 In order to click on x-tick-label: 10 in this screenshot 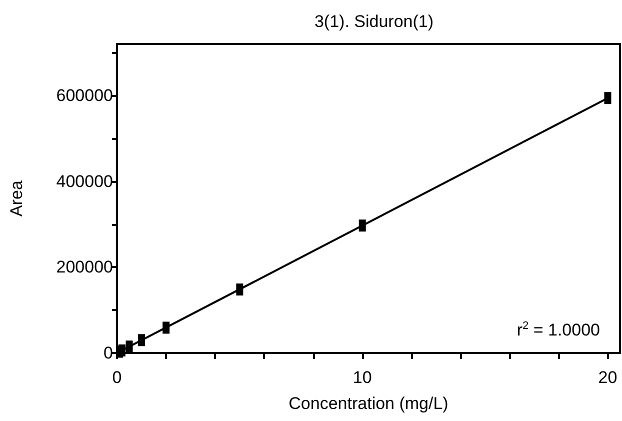, I will do `click(362, 377)`.